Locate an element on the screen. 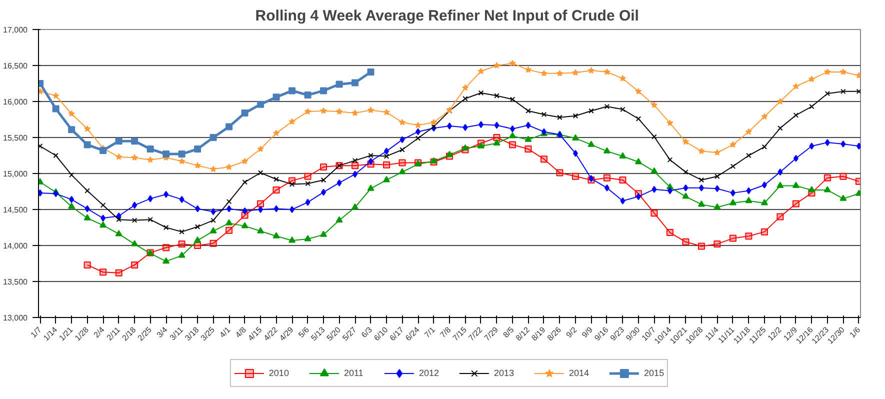 This screenshot has height=399, width=885. x-tick-label: 9/16 is located at coordinates (601, 333).